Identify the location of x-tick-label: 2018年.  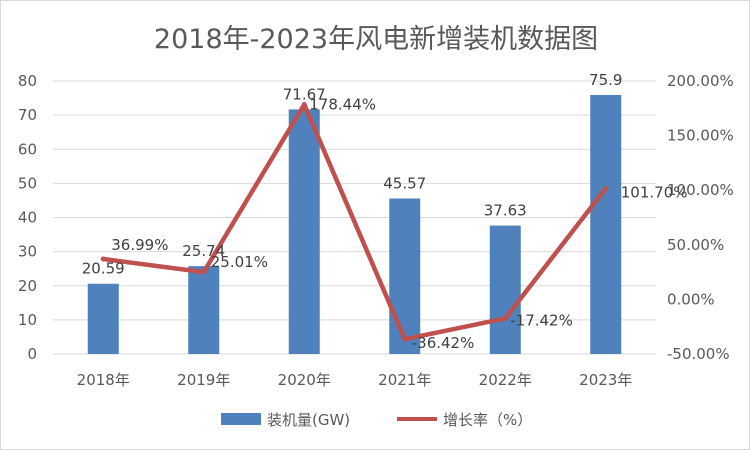
(103, 380).